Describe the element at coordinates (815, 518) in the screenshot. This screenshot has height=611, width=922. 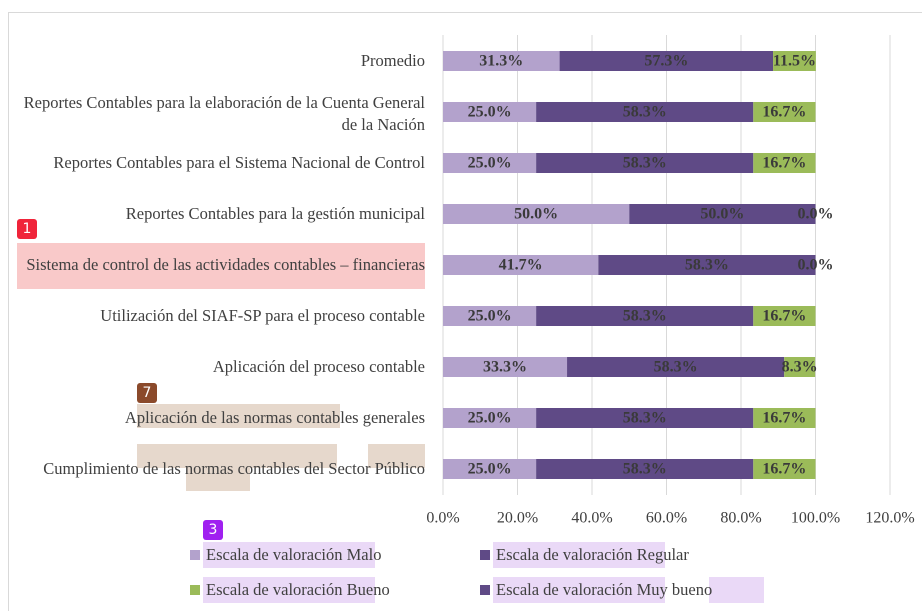
I see `x-tick-label: 100.0%` at that location.